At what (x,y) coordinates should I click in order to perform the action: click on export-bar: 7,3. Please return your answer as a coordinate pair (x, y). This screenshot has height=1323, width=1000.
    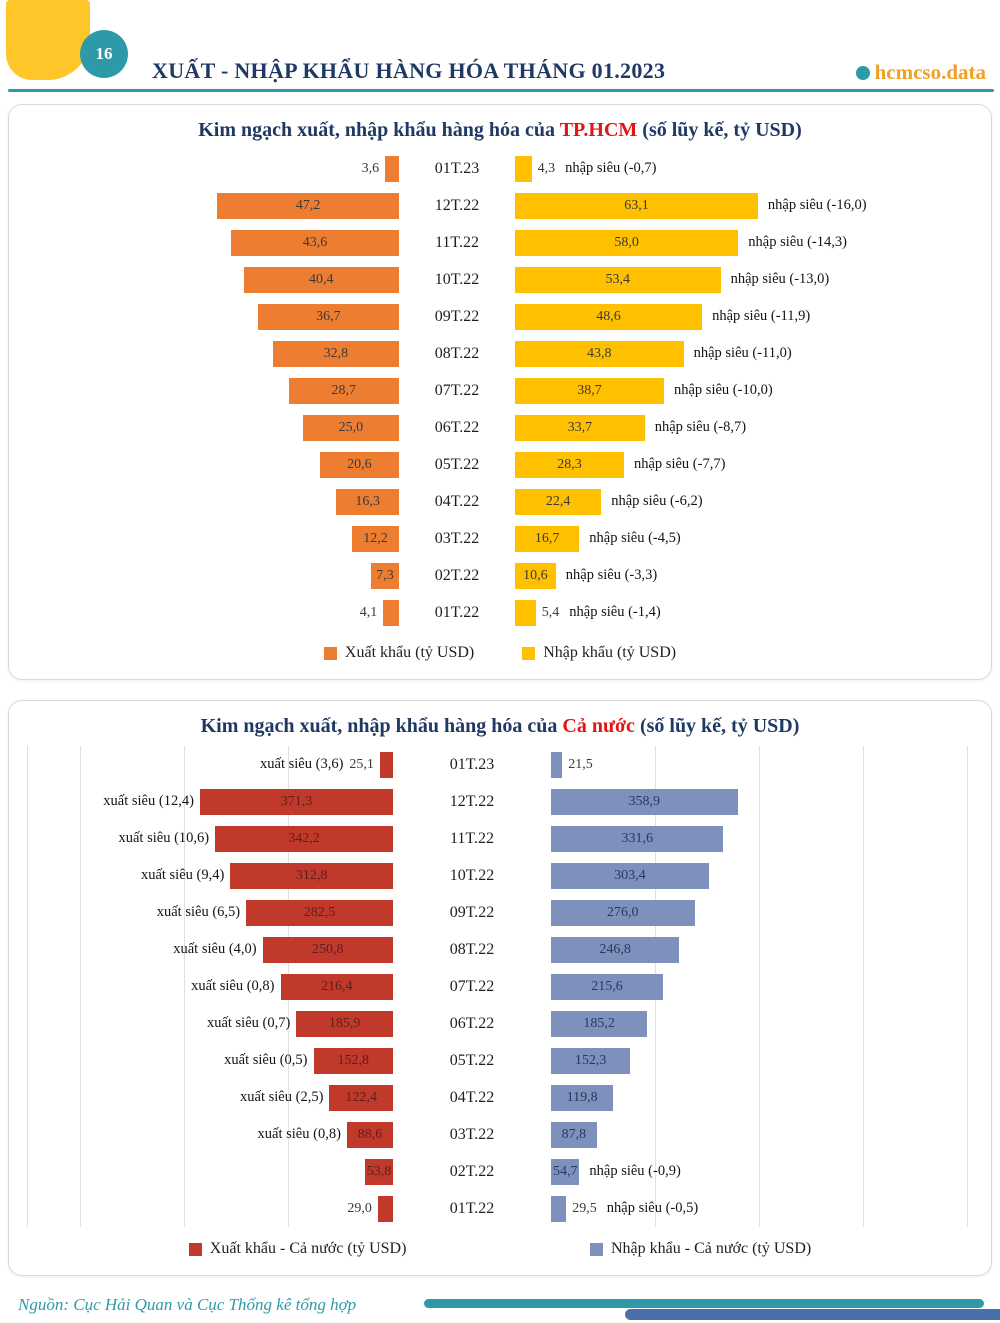
    Looking at the image, I should click on (384, 575).